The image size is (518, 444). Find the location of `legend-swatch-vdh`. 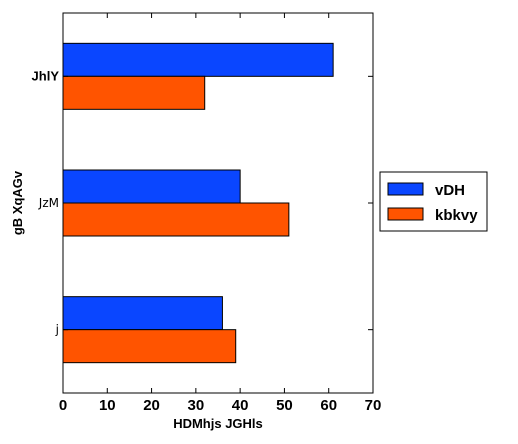

legend-swatch-vdh is located at coordinates (405, 189).